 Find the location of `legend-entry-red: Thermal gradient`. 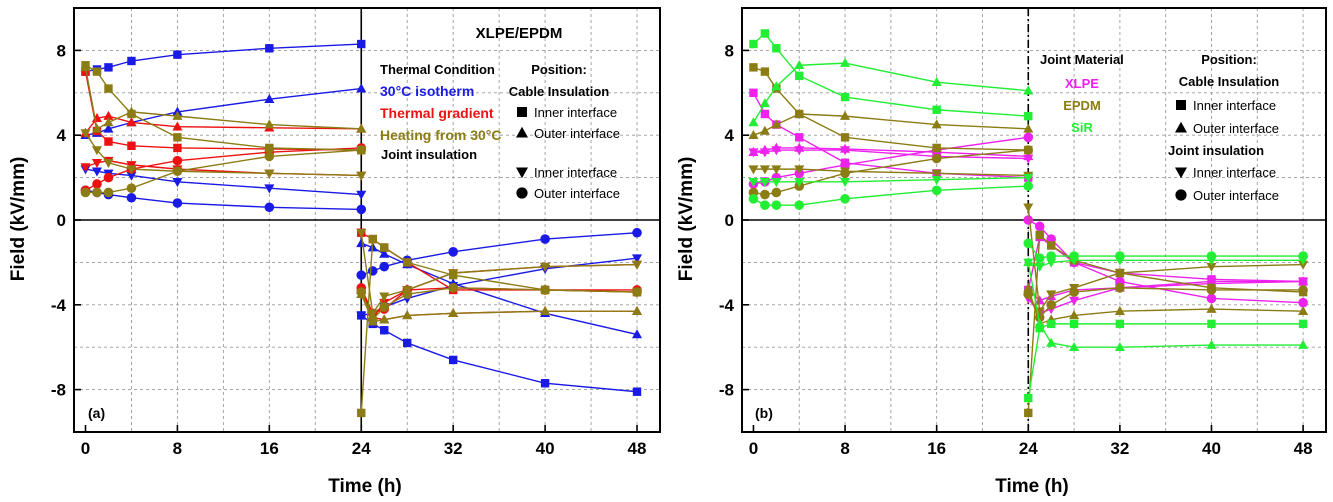

legend-entry-red: Thermal gradient is located at coordinates (437, 113).